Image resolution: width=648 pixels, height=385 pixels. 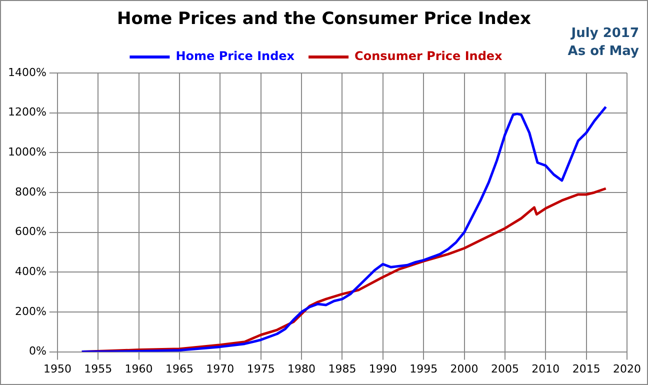 What do you see at coordinates (179, 369) in the screenshot?
I see `x-tick-label: 1965` at bounding box center [179, 369].